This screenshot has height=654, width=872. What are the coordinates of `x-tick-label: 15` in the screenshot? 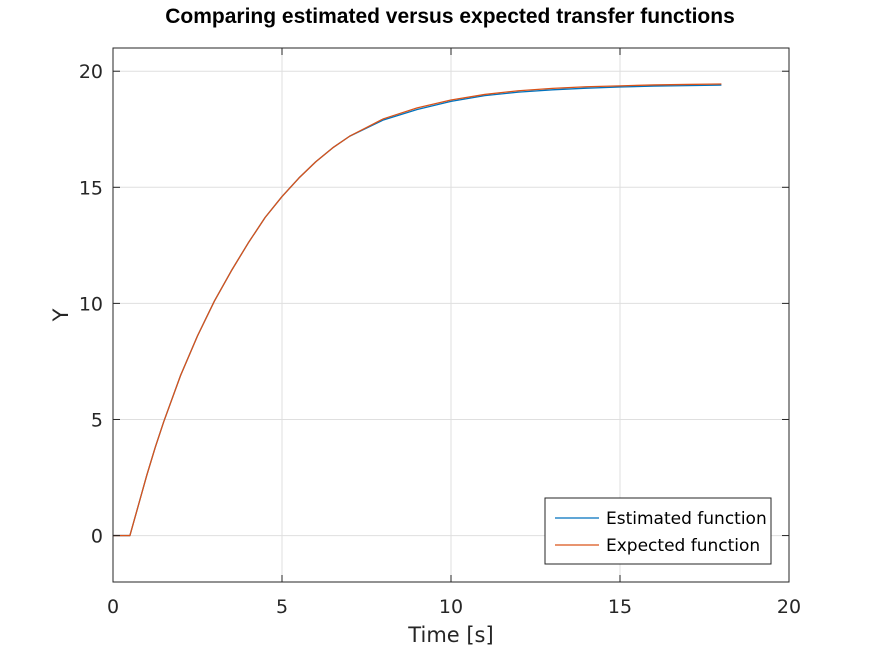 It's located at (620, 607).